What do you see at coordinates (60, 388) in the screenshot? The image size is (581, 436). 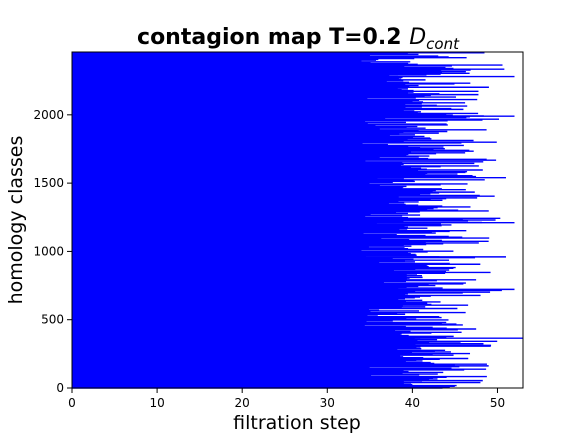 I see `y-tick-label: 0` at bounding box center [60, 388].